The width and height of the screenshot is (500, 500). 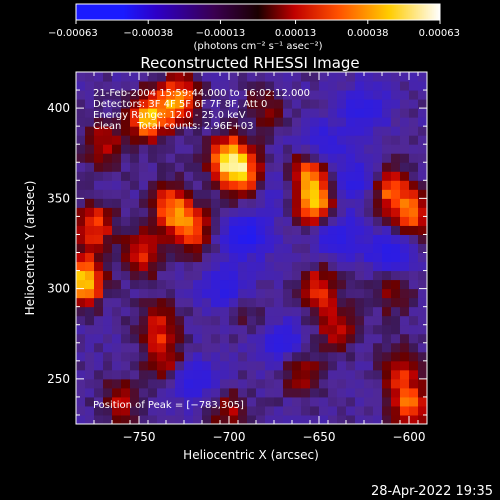 What do you see at coordinates (229, 437) in the screenshot?
I see `x-tick-label: −700` at bounding box center [229, 437].